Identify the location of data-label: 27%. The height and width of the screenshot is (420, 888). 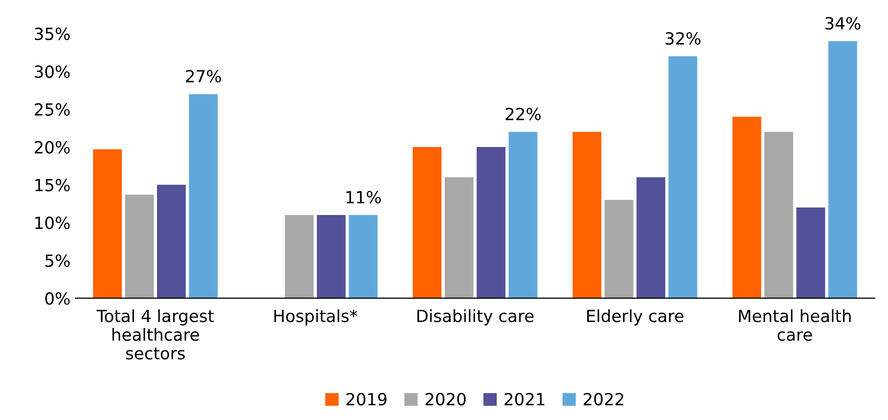
(203, 76).